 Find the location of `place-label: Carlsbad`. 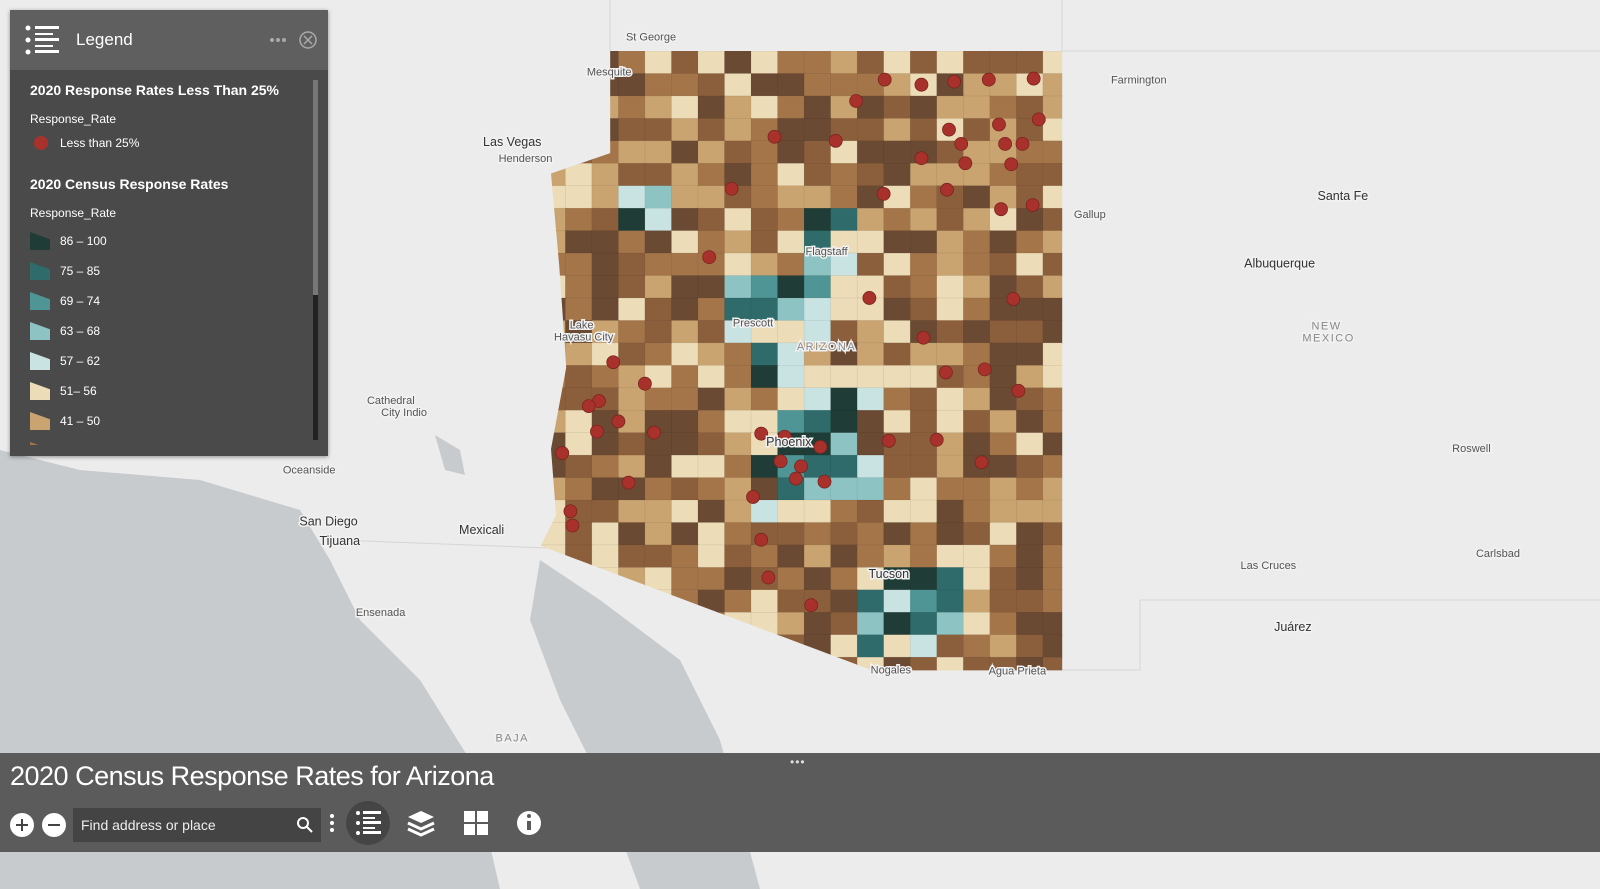

place-label: Carlsbad is located at coordinates (1498, 554).